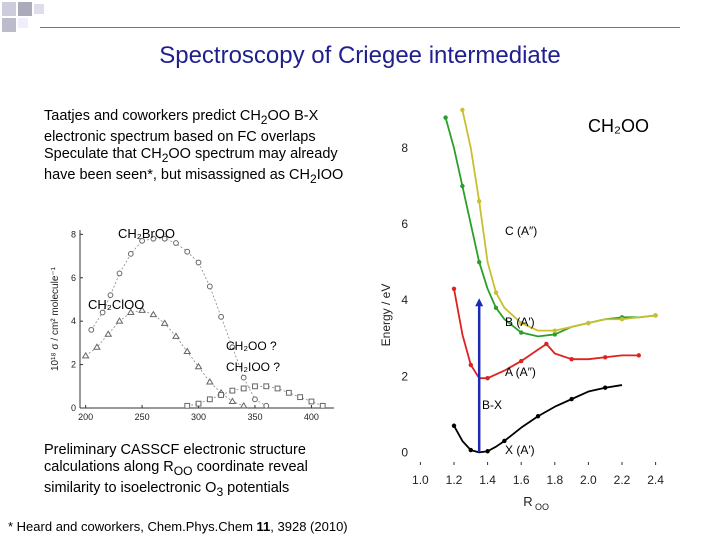  Describe the element at coordinates (542, 507) in the screenshot. I see `x-axis-label-sub: OO` at that location.